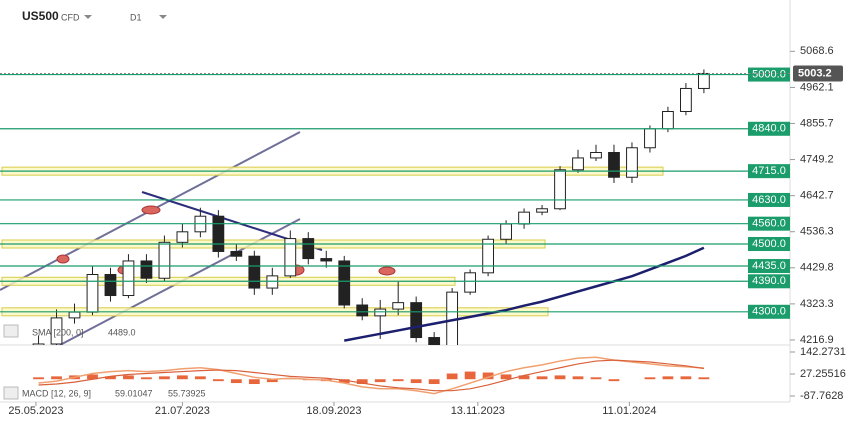 The width and height of the screenshot is (859, 427). I want to click on level-label: 4715.0, so click(769, 171).